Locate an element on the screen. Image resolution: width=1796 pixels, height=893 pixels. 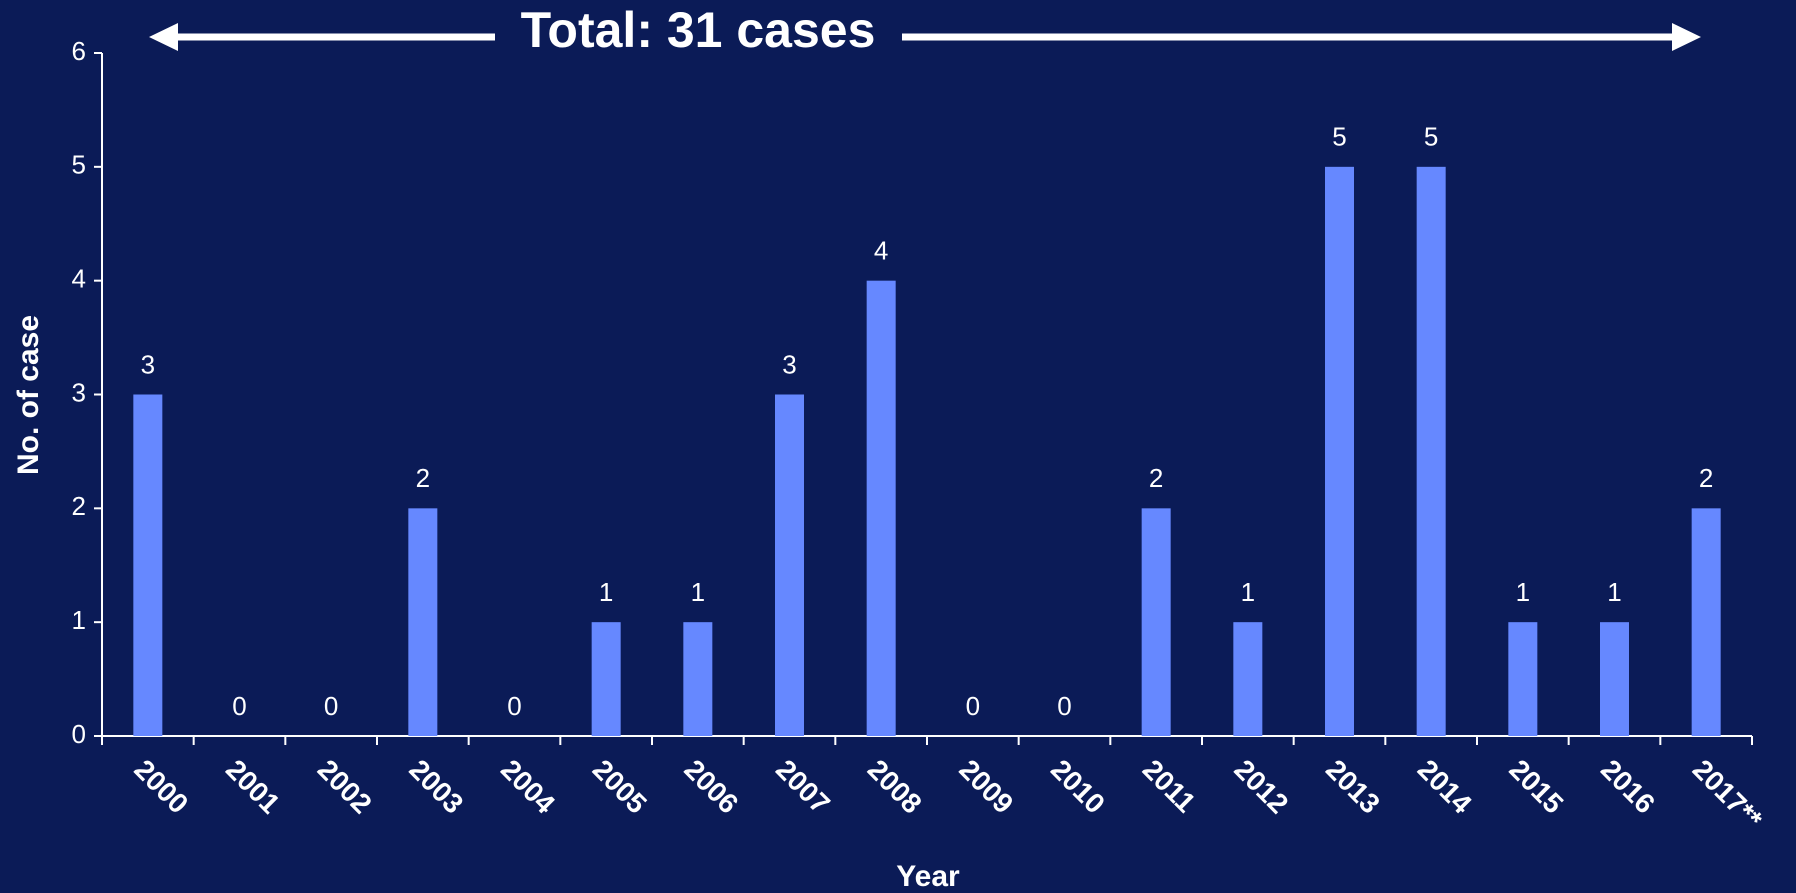
x-axis-label: Year is located at coordinates (928, 876).